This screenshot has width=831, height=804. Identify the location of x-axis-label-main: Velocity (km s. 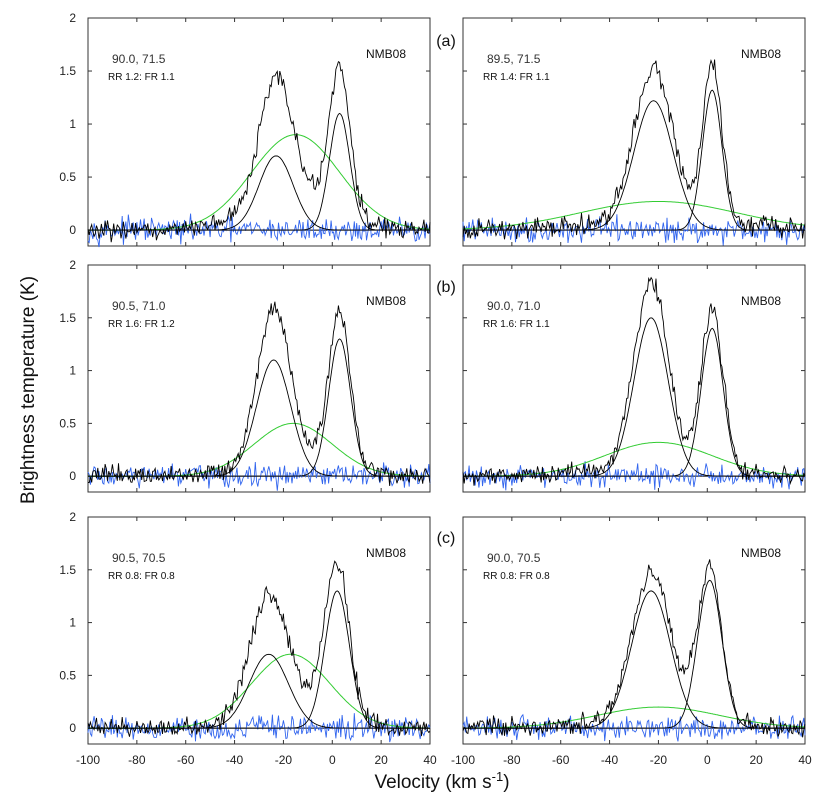
(432, 782).